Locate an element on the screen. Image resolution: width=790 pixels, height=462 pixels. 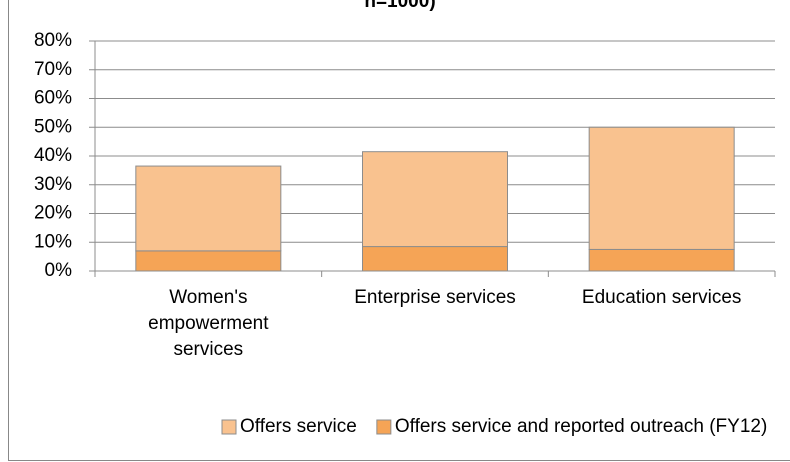
x-tick-label: Women's empowerment services is located at coordinates (208, 323).